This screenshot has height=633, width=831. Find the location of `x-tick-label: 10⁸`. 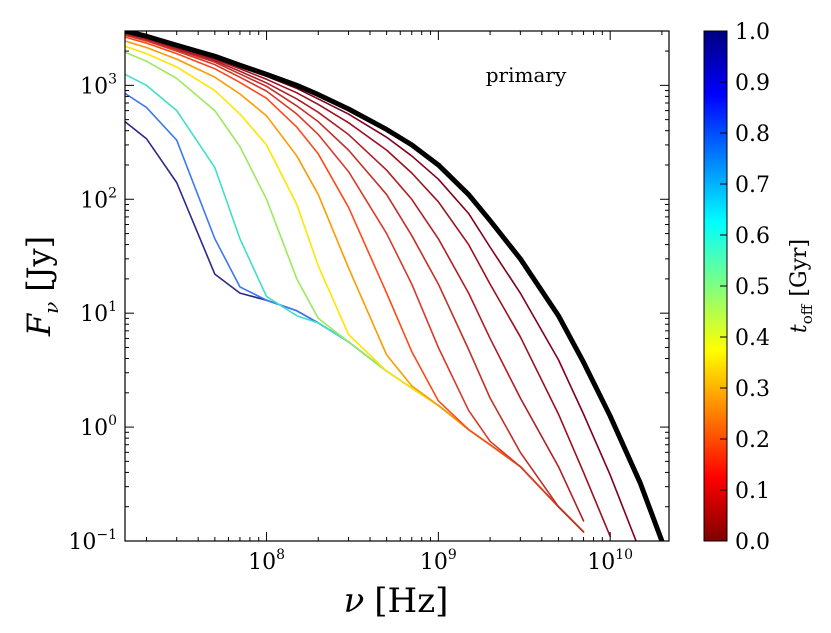

x-tick-label: 10⁸ is located at coordinates (266, 561).